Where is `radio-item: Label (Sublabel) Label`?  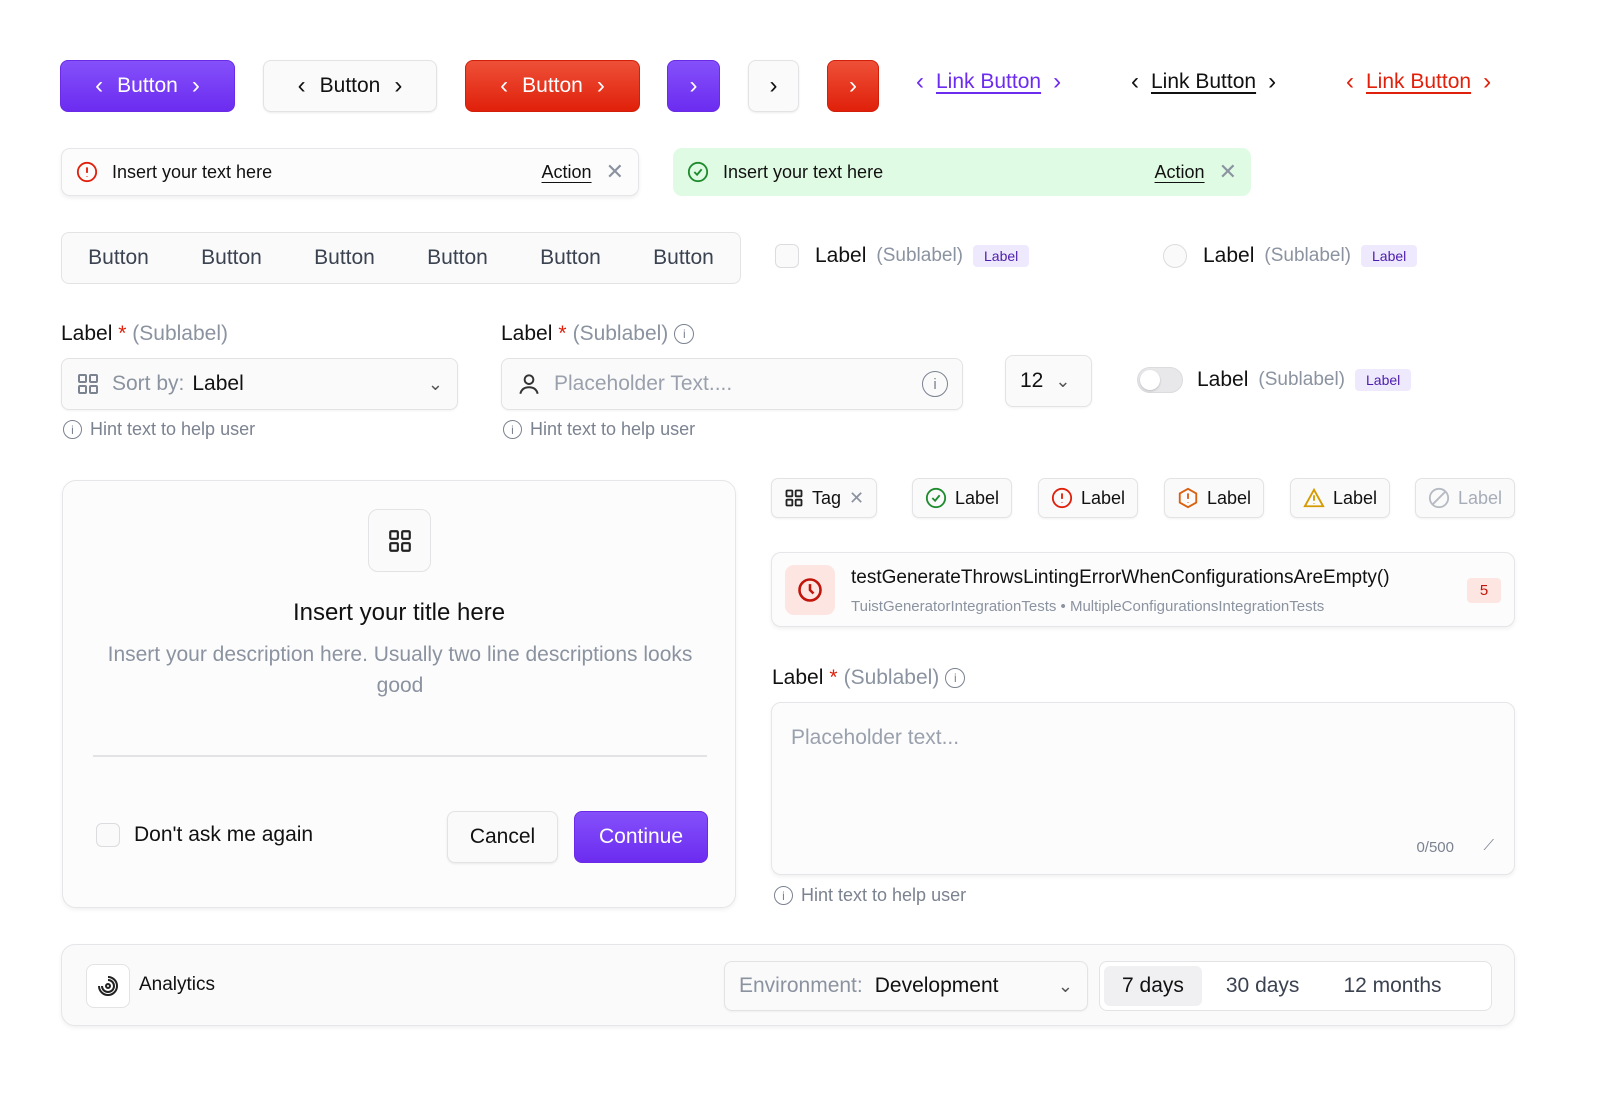 radio-item: Label (Sublabel) Label is located at coordinates (1290, 256).